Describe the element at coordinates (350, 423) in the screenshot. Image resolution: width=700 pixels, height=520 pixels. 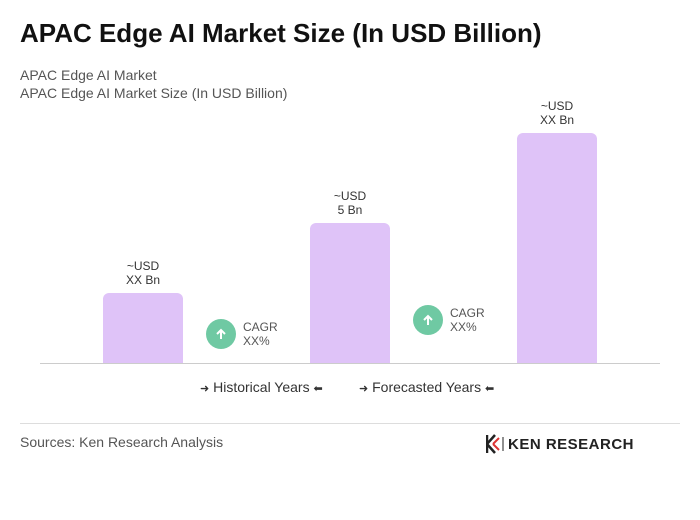
I see `separator` at that location.